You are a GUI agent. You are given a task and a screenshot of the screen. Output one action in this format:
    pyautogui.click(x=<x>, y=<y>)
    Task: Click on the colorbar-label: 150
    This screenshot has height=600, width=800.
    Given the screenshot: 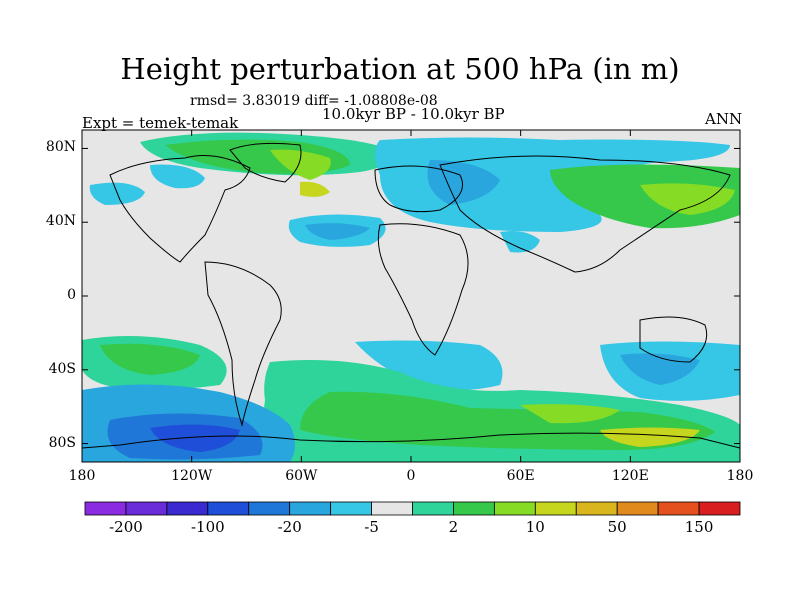 What is the action you would take?
    pyautogui.click(x=699, y=527)
    